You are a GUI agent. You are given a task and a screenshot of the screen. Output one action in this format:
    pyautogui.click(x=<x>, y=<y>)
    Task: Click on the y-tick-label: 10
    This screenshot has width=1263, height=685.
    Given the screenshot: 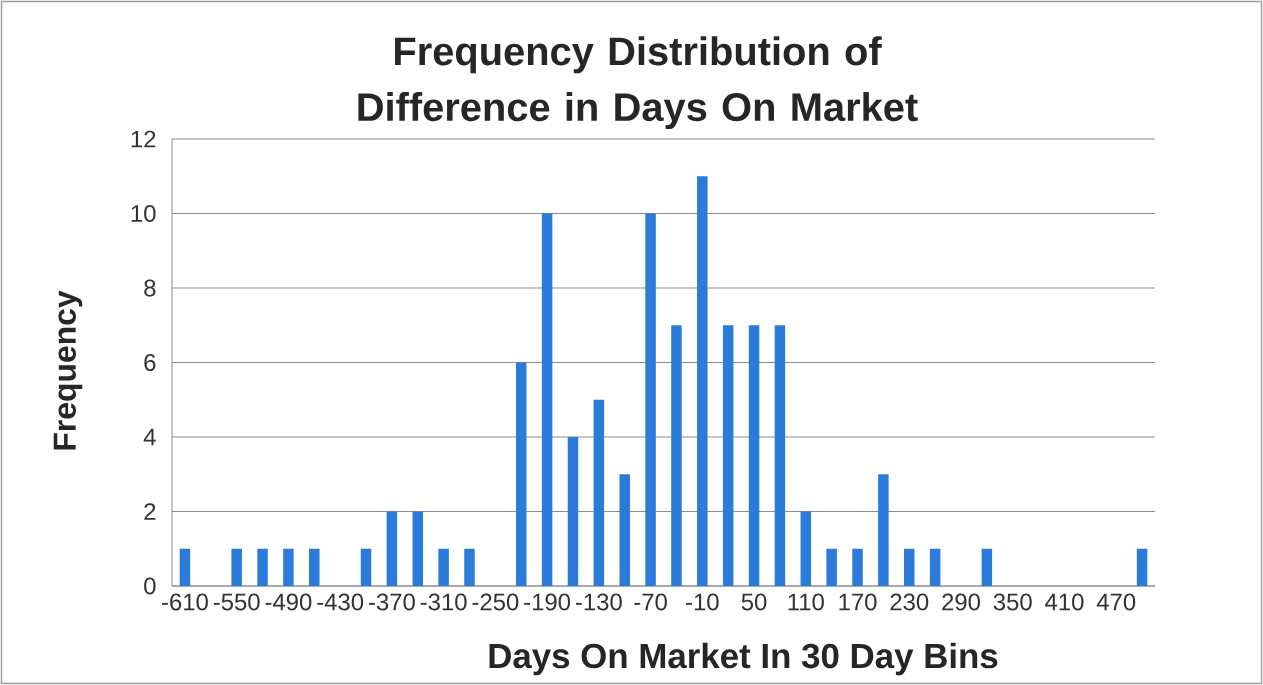 What is the action you would take?
    pyautogui.click(x=143, y=213)
    